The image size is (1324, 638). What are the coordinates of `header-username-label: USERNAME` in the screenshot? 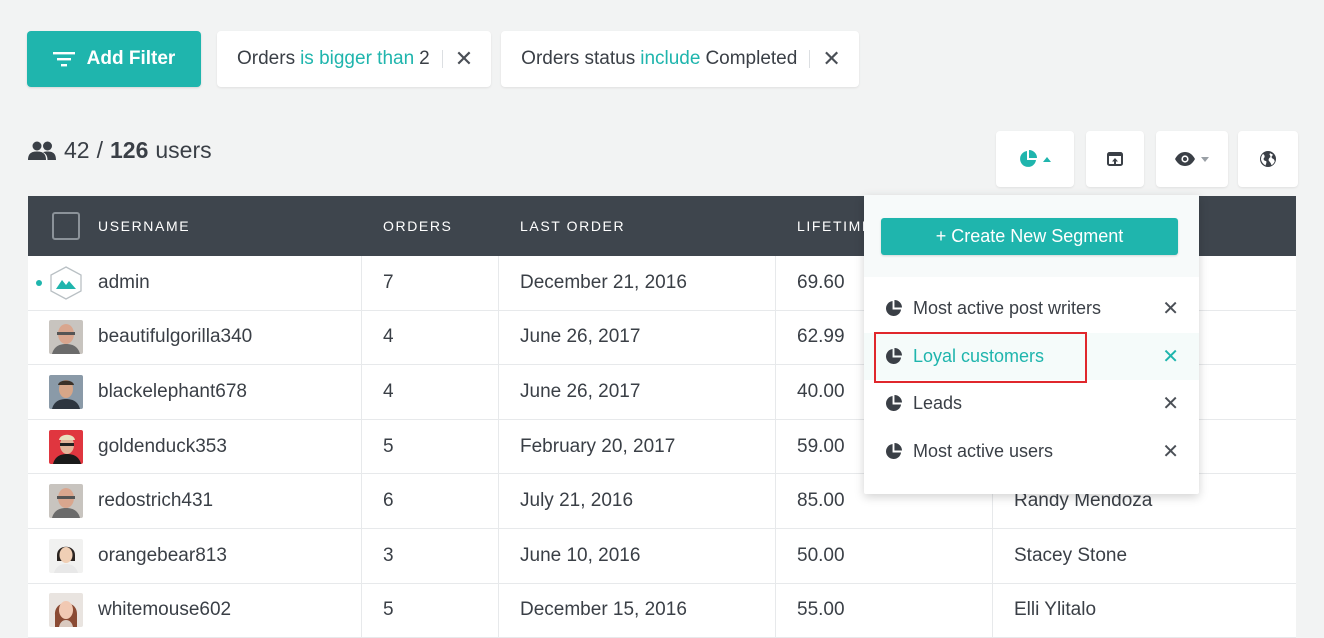 It's located at (144, 226).